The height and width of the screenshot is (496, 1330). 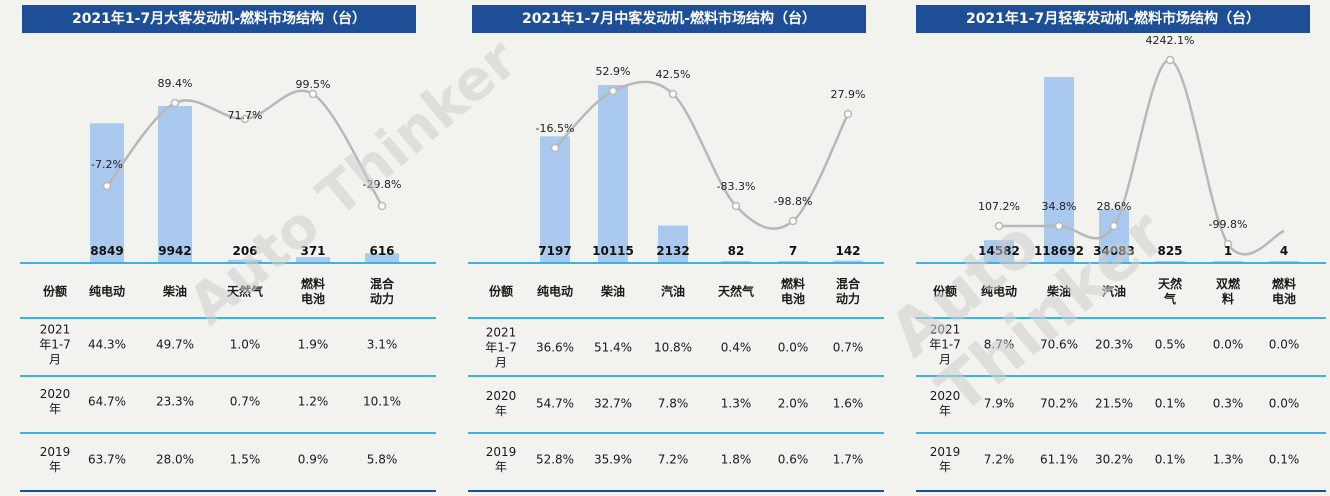 What do you see at coordinates (175, 83) in the screenshot?
I see `growth-label: 89.4%` at bounding box center [175, 83].